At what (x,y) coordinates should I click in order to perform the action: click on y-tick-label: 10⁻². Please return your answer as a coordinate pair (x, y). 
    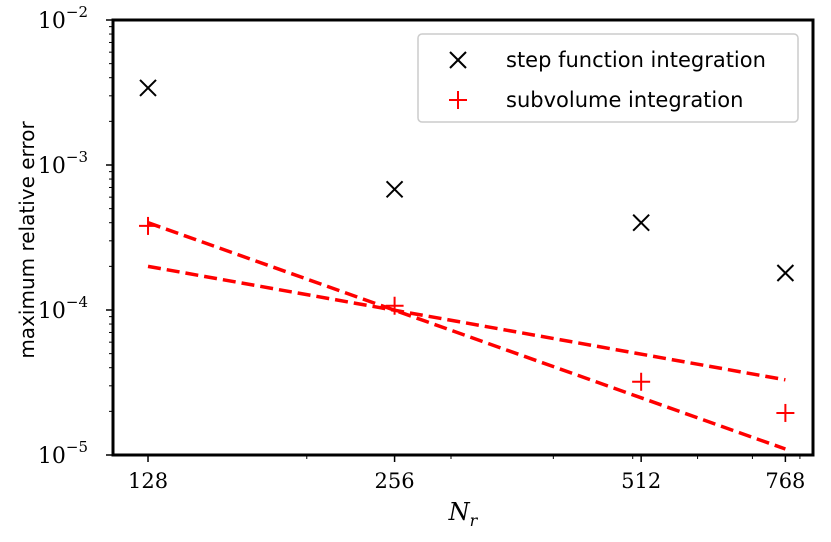
    Looking at the image, I should click on (63, 18).